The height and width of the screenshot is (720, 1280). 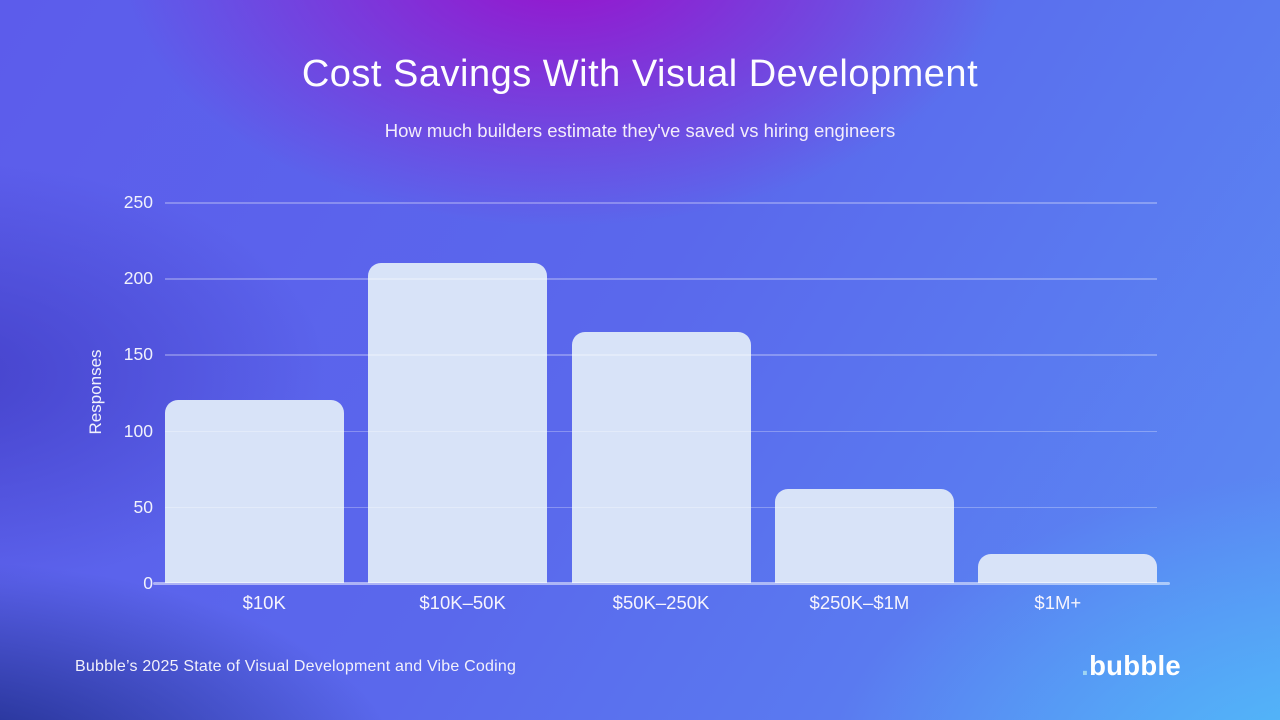 I want to click on bar-$1M+, so click(x=1067, y=568).